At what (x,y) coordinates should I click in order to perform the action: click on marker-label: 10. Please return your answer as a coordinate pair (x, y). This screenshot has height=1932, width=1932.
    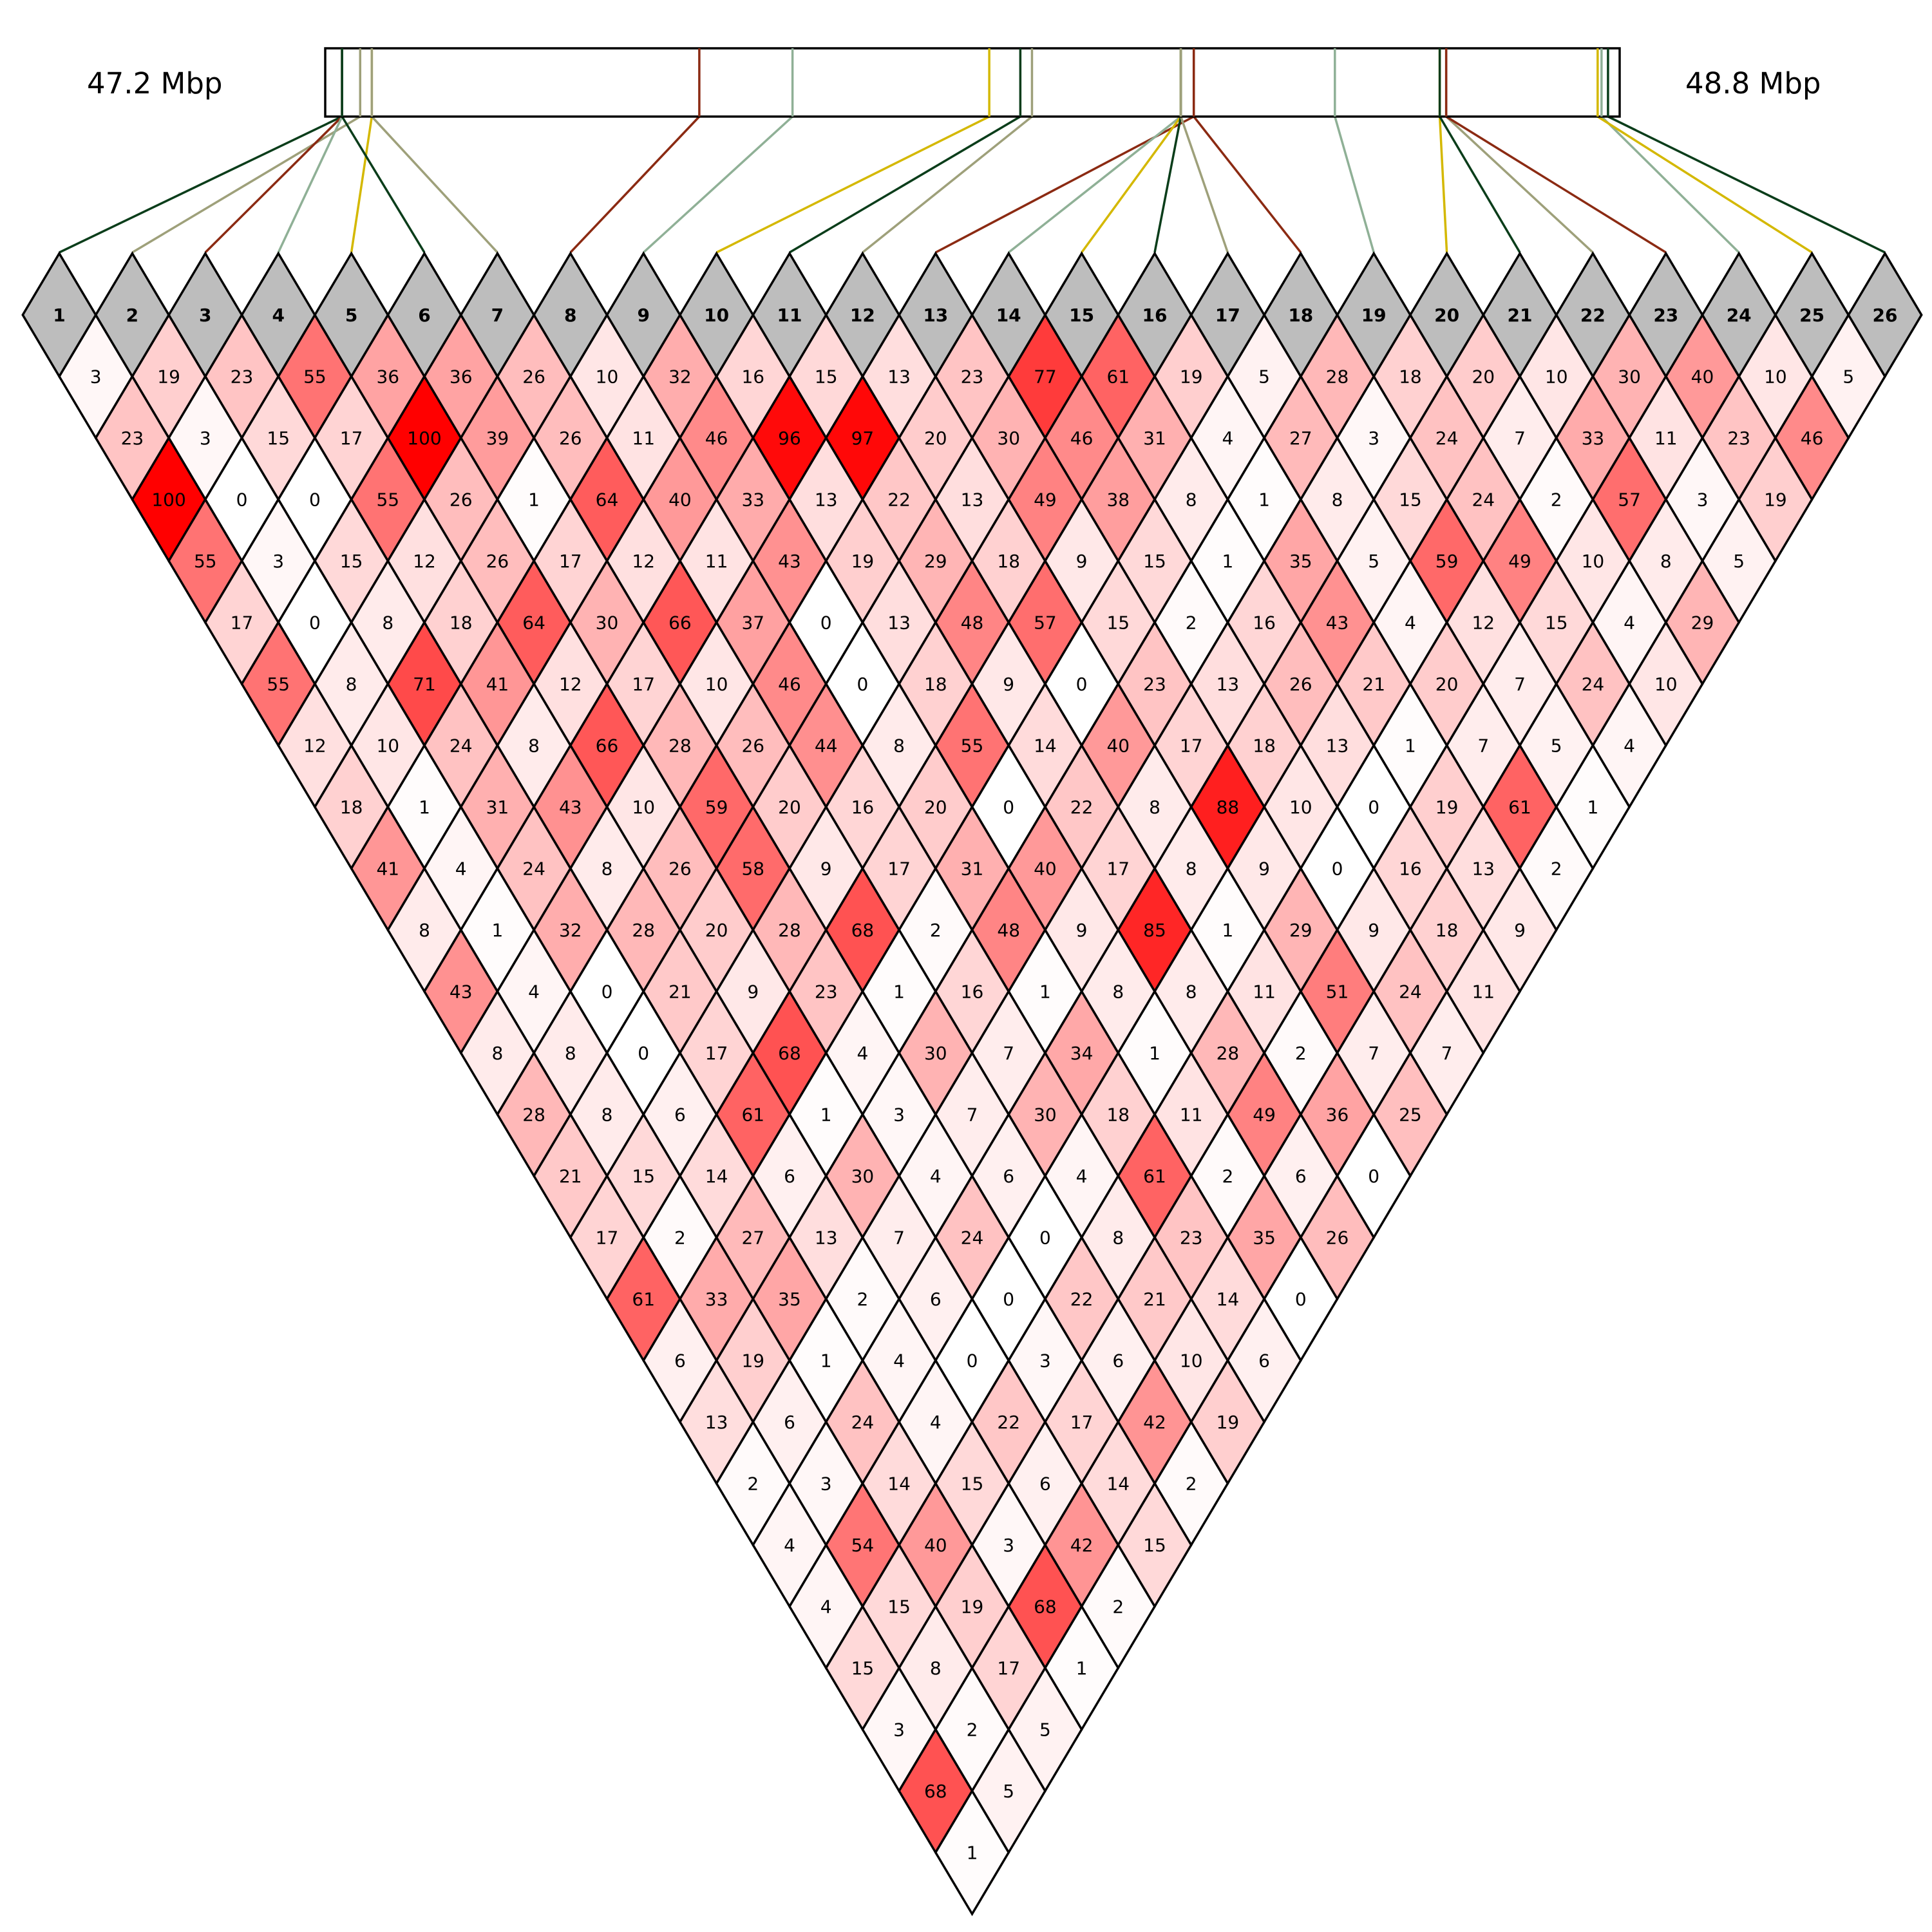
    Looking at the image, I should click on (716, 315).